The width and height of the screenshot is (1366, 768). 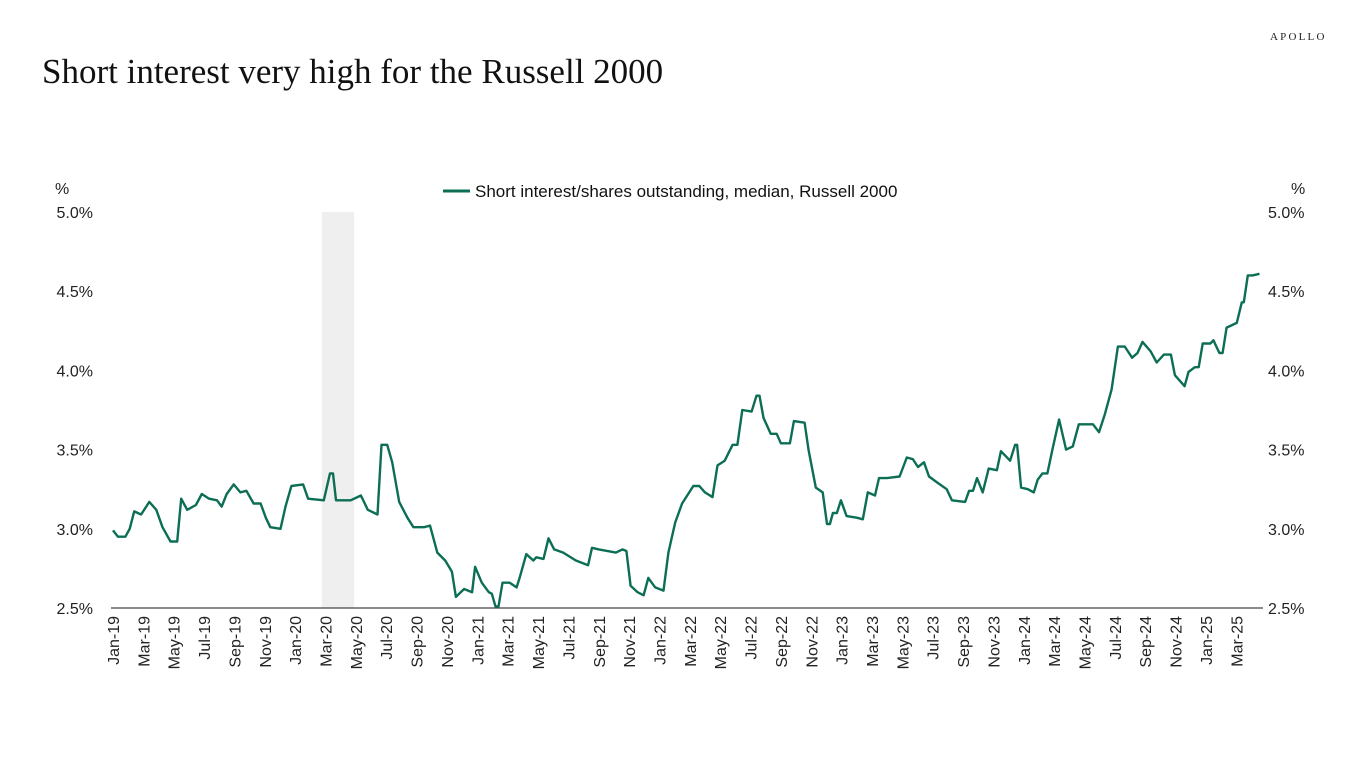 What do you see at coordinates (357, 642) in the screenshot?
I see `x-tick-label: May-20` at bounding box center [357, 642].